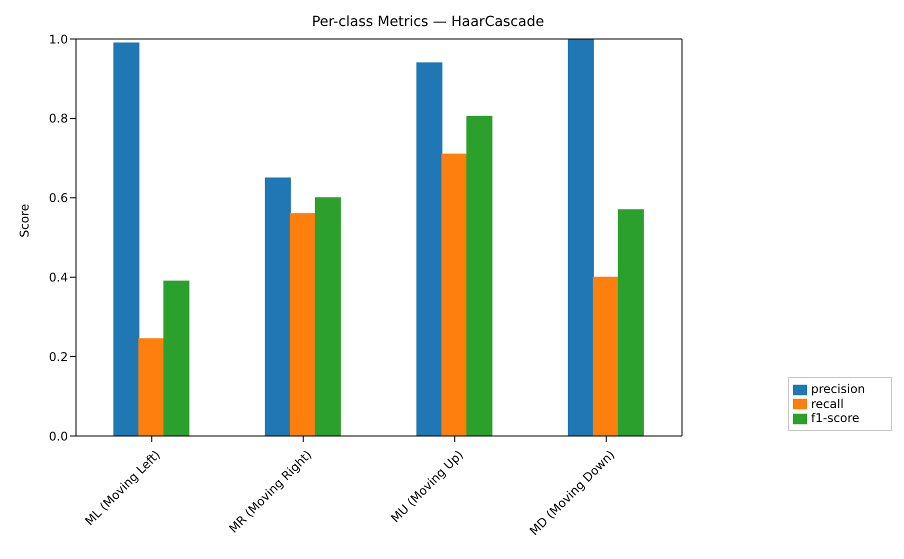 Image resolution: width=904 pixels, height=559 pixels. I want to click on legend-label: recall, so click(827, 403).